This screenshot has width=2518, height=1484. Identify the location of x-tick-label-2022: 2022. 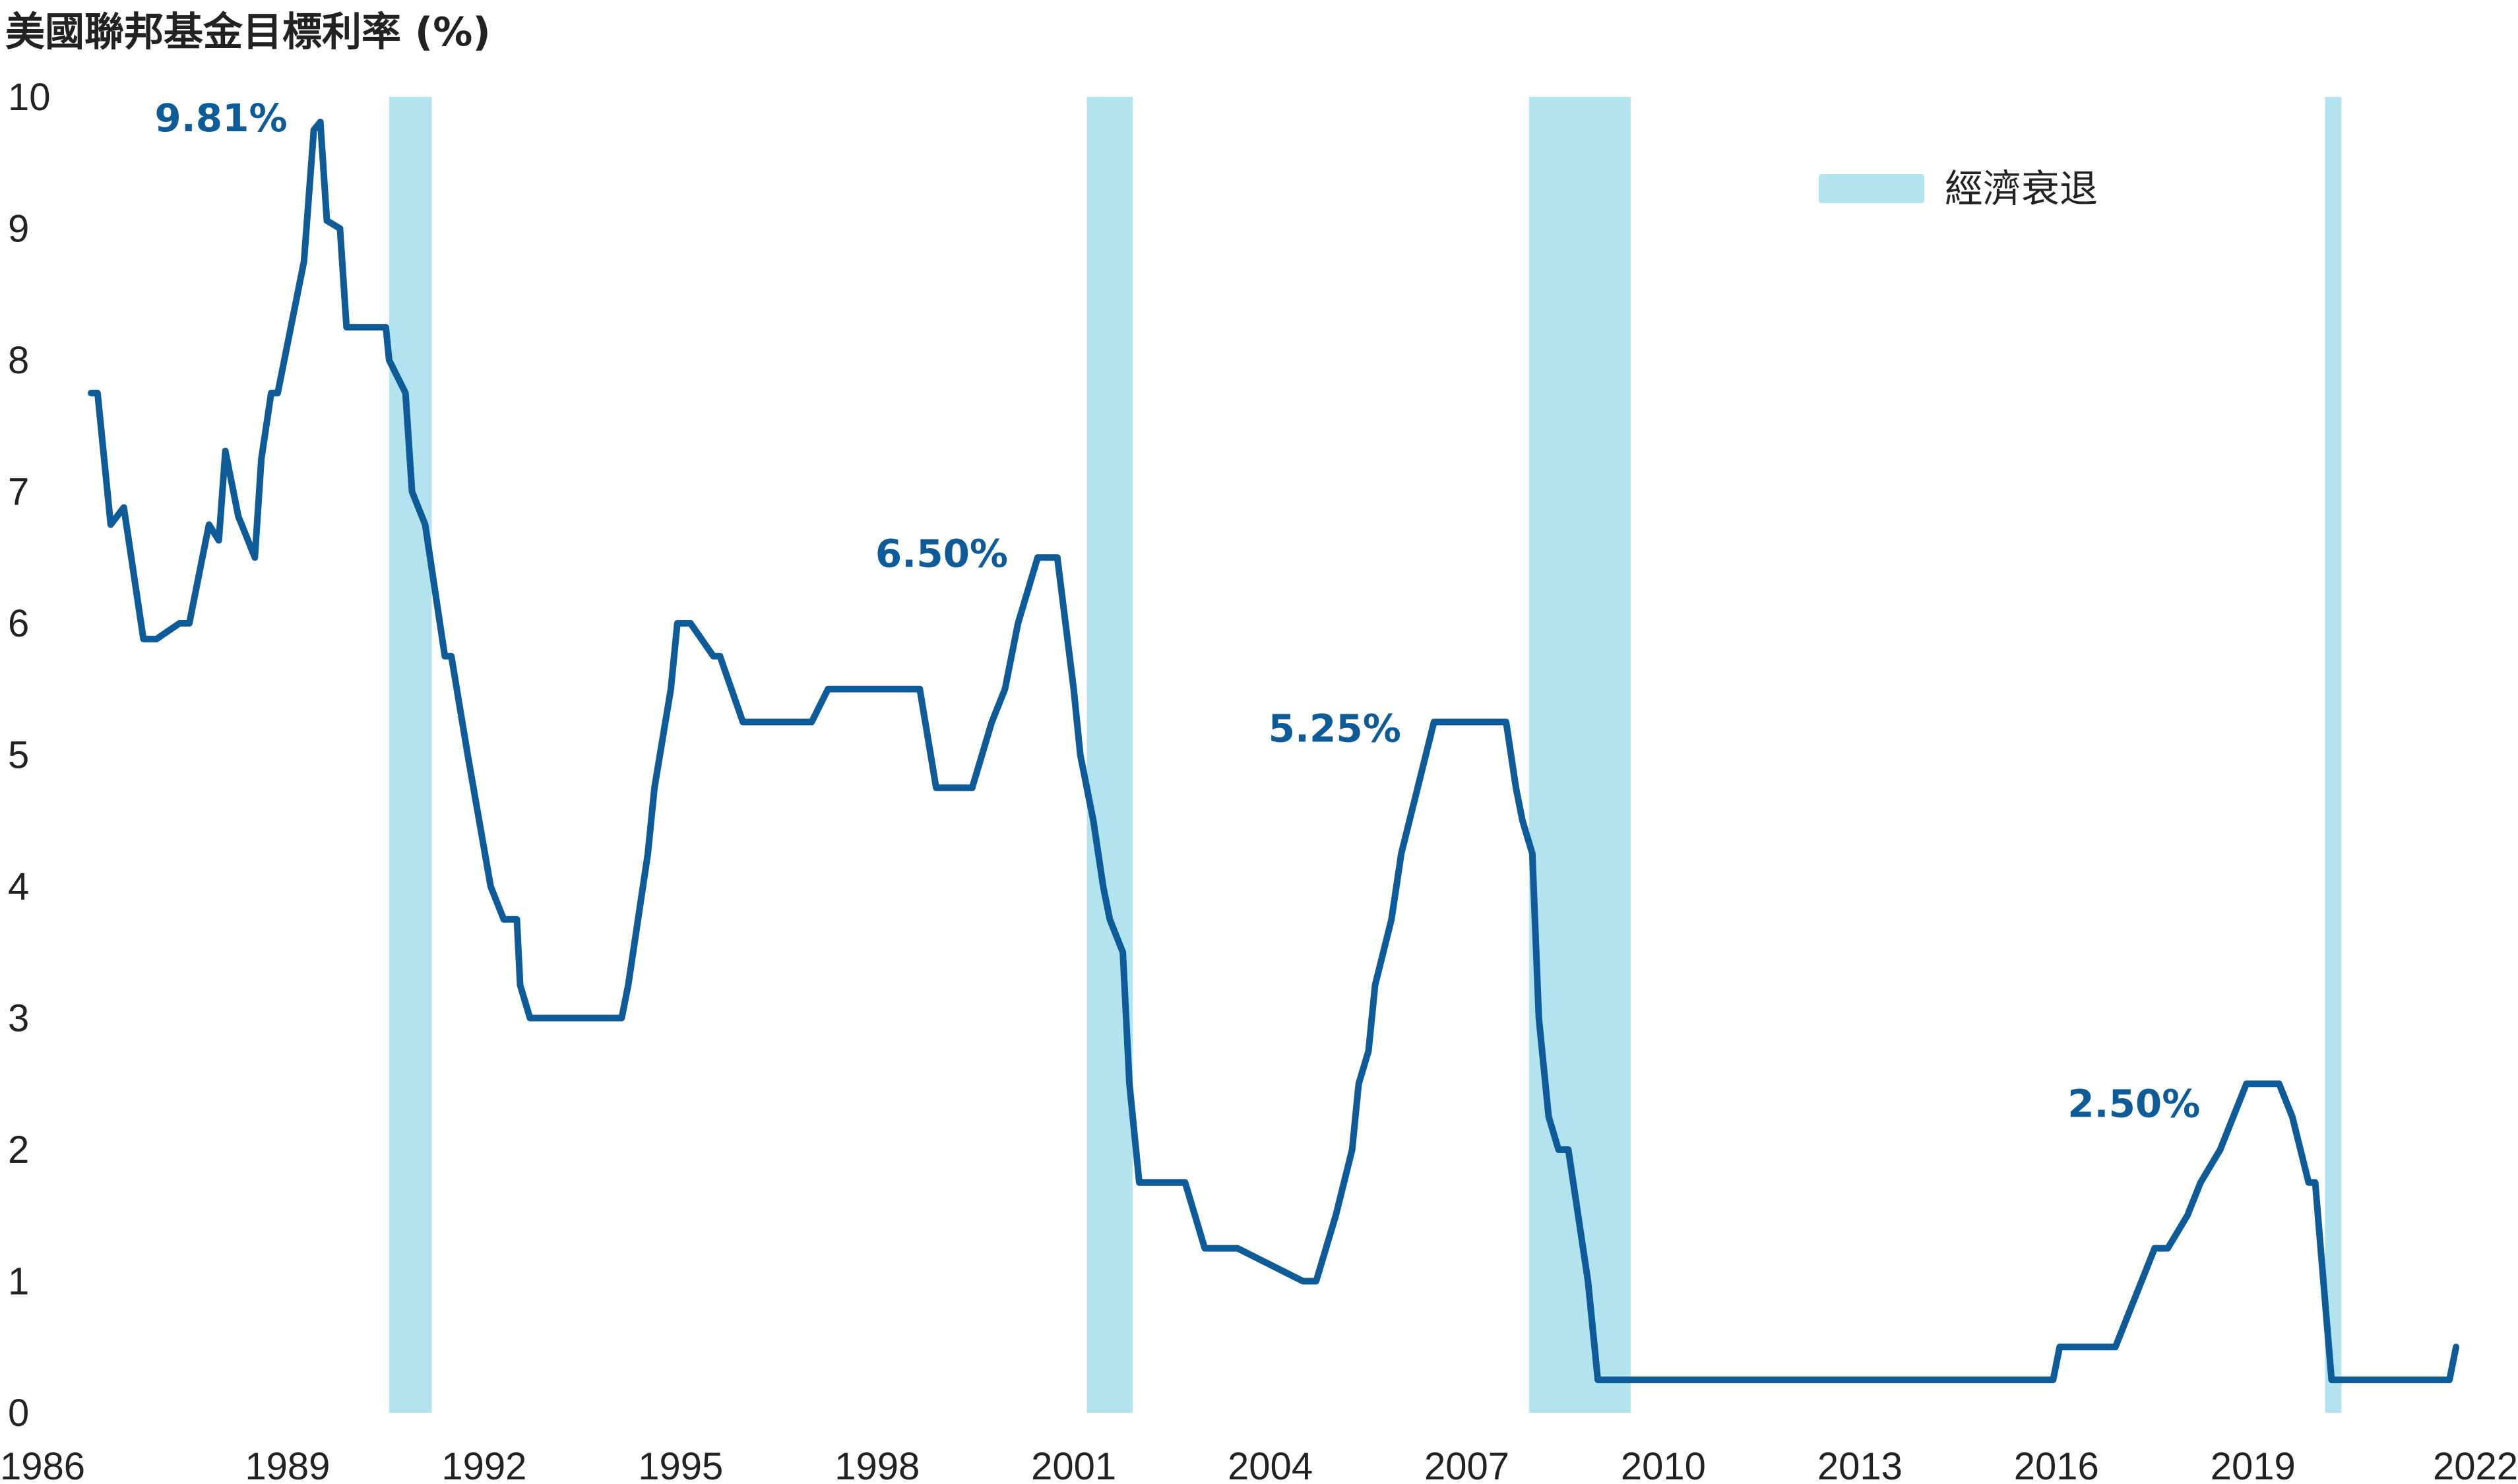
(2475, 1464).